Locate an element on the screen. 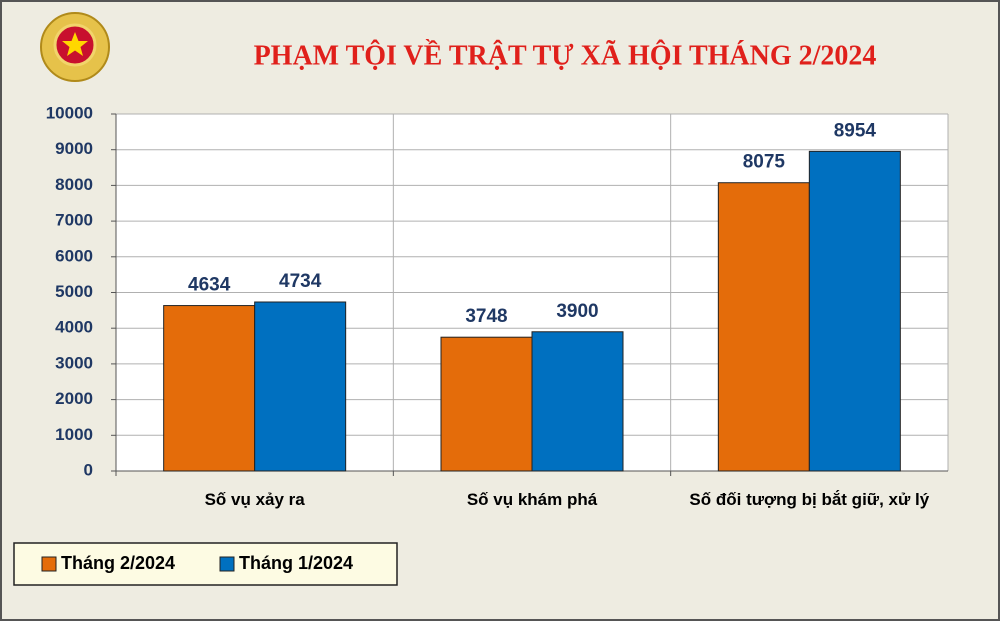 The height and width of the screenshot is (621, 1000). value-label: 8954 is located at coordinates (855, 130).